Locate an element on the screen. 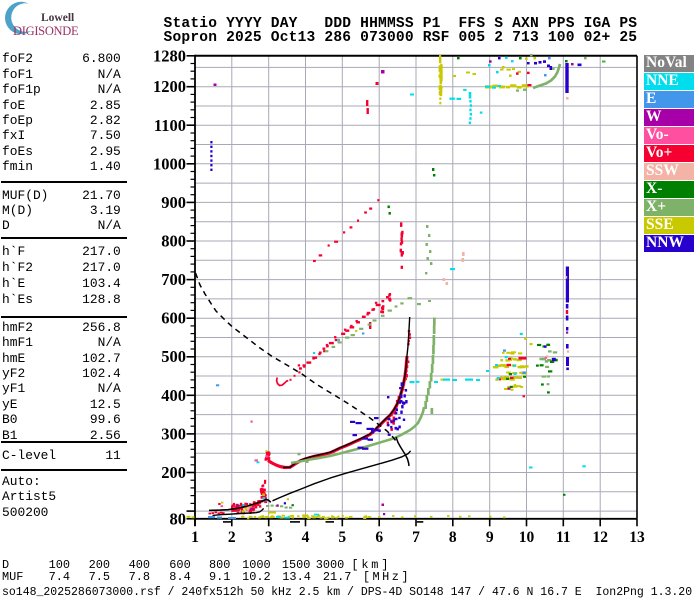  svg-text: 300 is located at coordinates (173, 433).